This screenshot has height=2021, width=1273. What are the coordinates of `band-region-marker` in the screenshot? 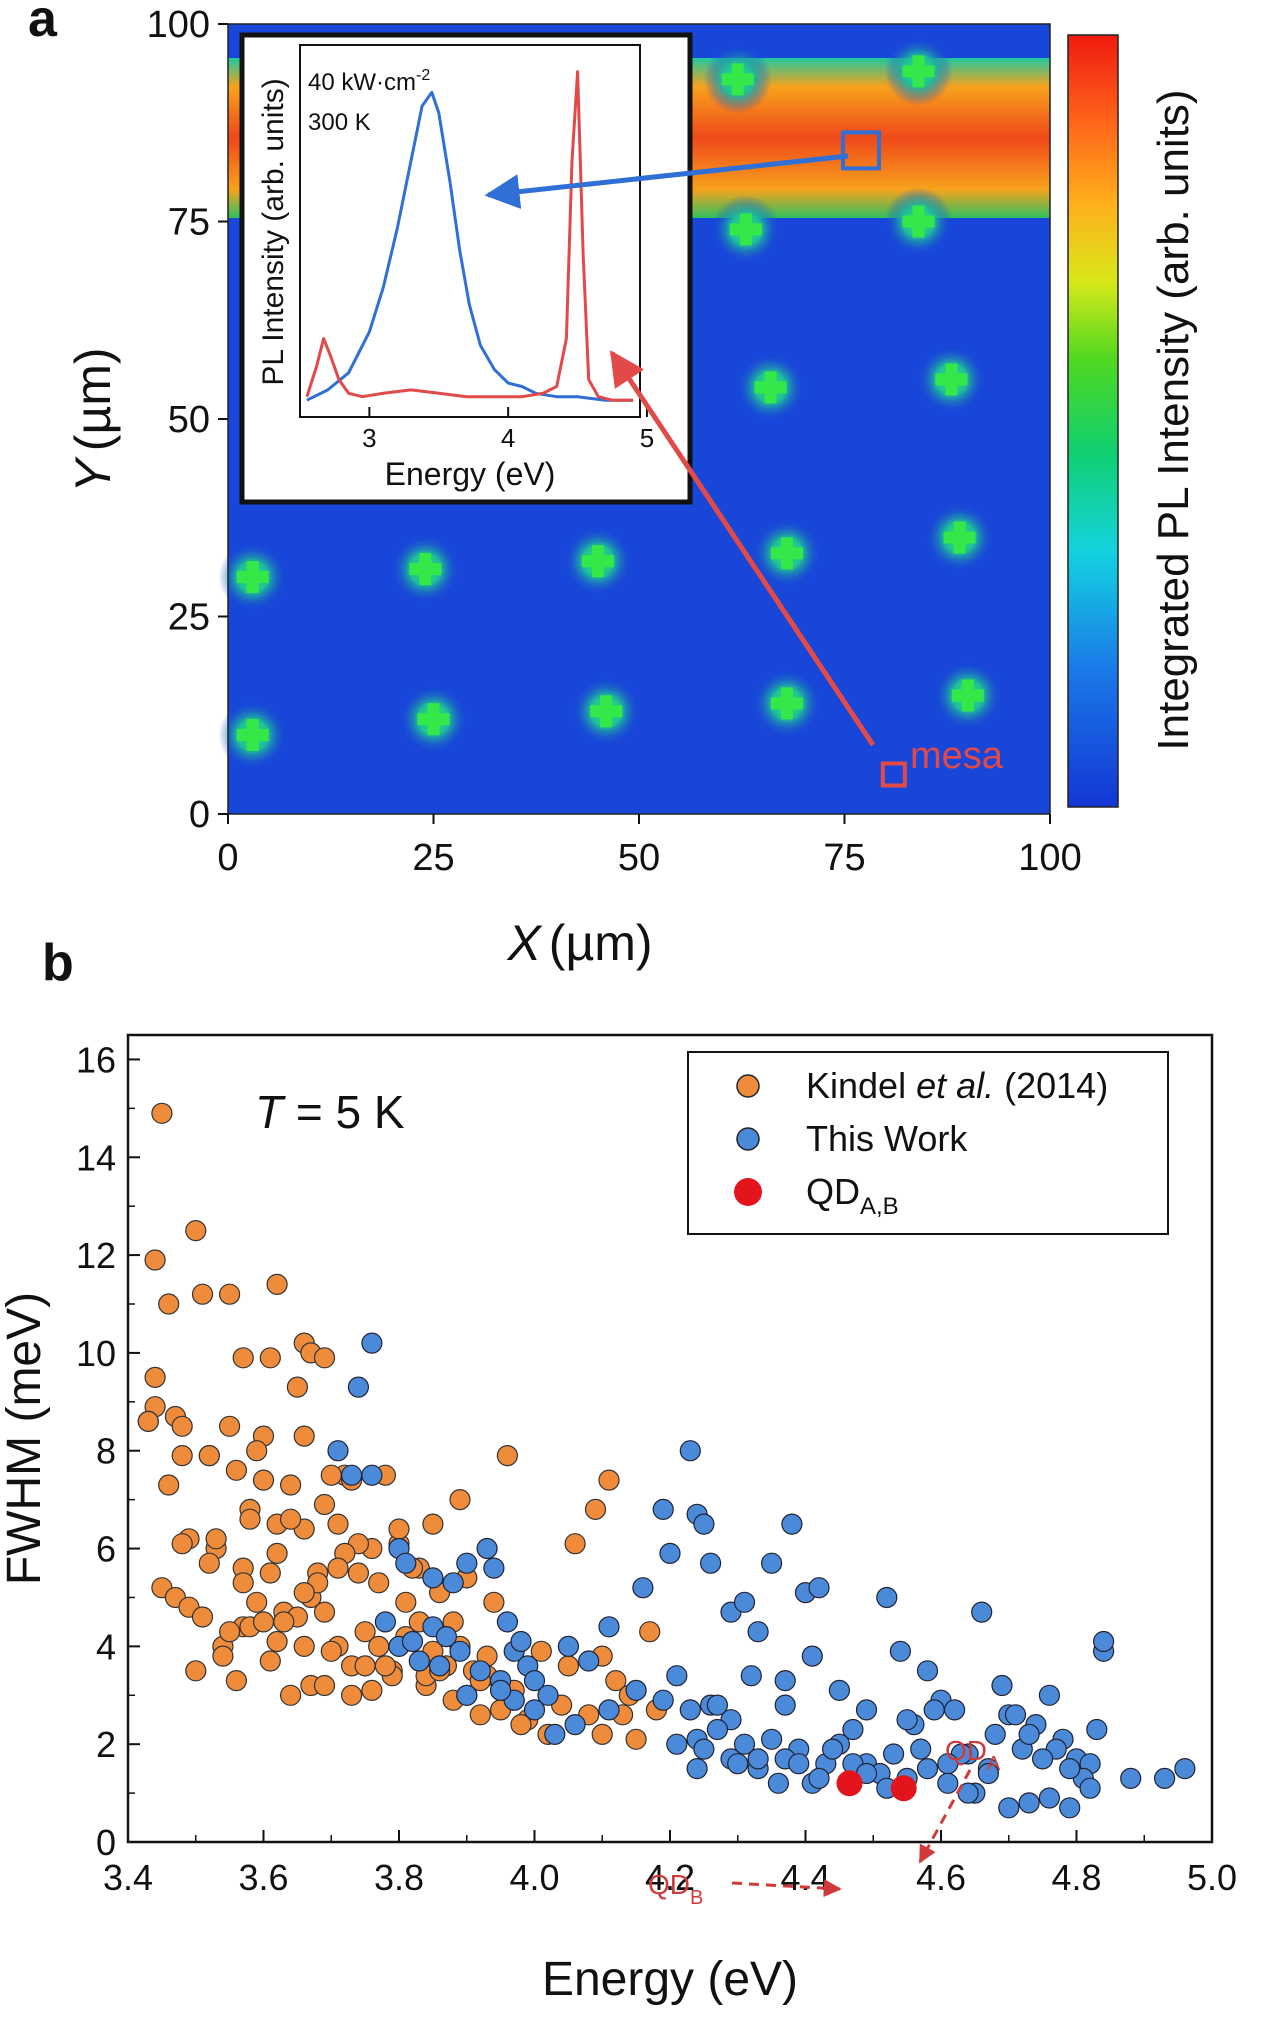 It's located at (860, 150).